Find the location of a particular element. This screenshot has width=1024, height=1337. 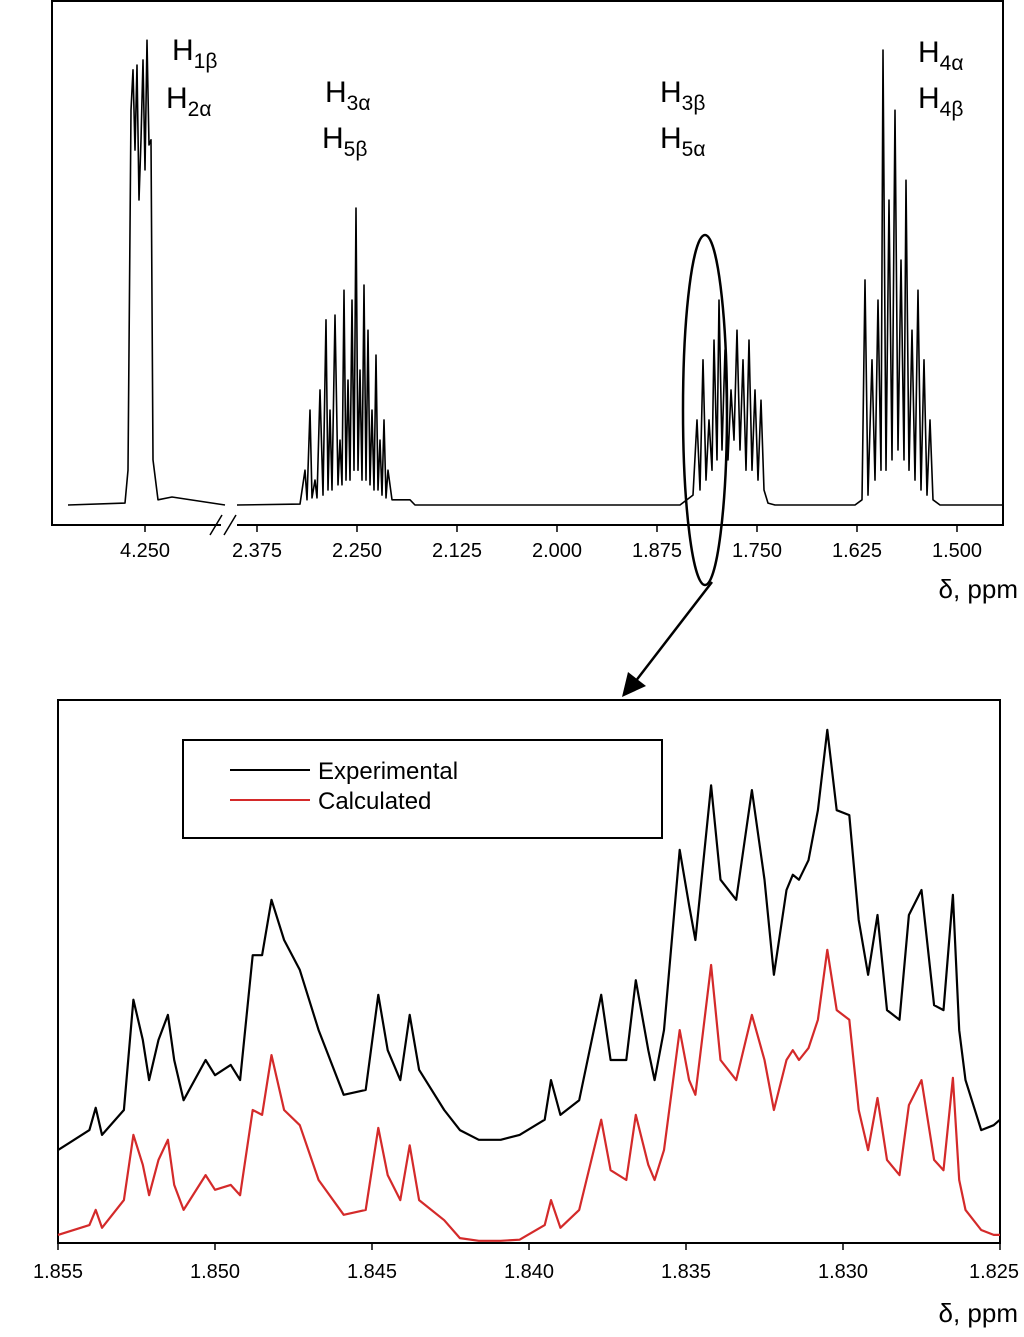

spectrum-line is located at coordinates (146, 272).